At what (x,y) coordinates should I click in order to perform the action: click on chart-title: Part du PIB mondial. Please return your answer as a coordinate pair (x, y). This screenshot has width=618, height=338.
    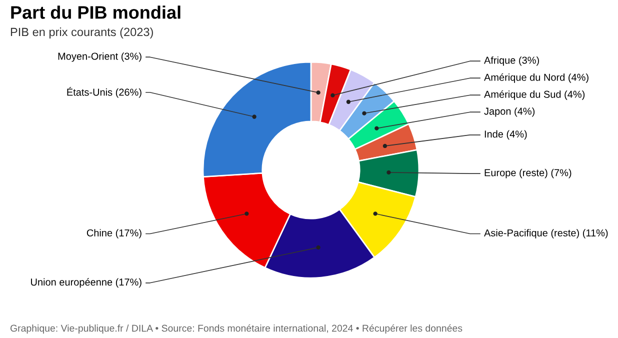
    Looking at the image, I should click on (95, 12).